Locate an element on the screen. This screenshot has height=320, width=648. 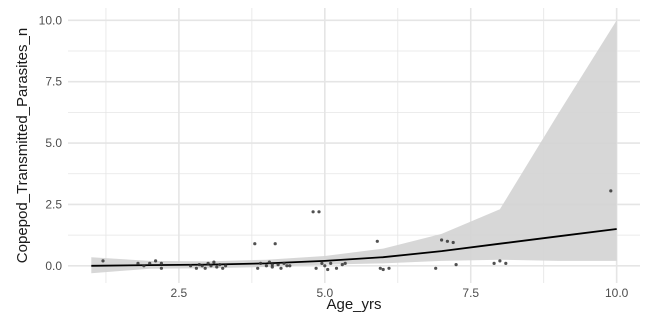
y-tick-labels: 0.0 2.5 5.0 7.5 10.0 is located at coordinates (51, 143).